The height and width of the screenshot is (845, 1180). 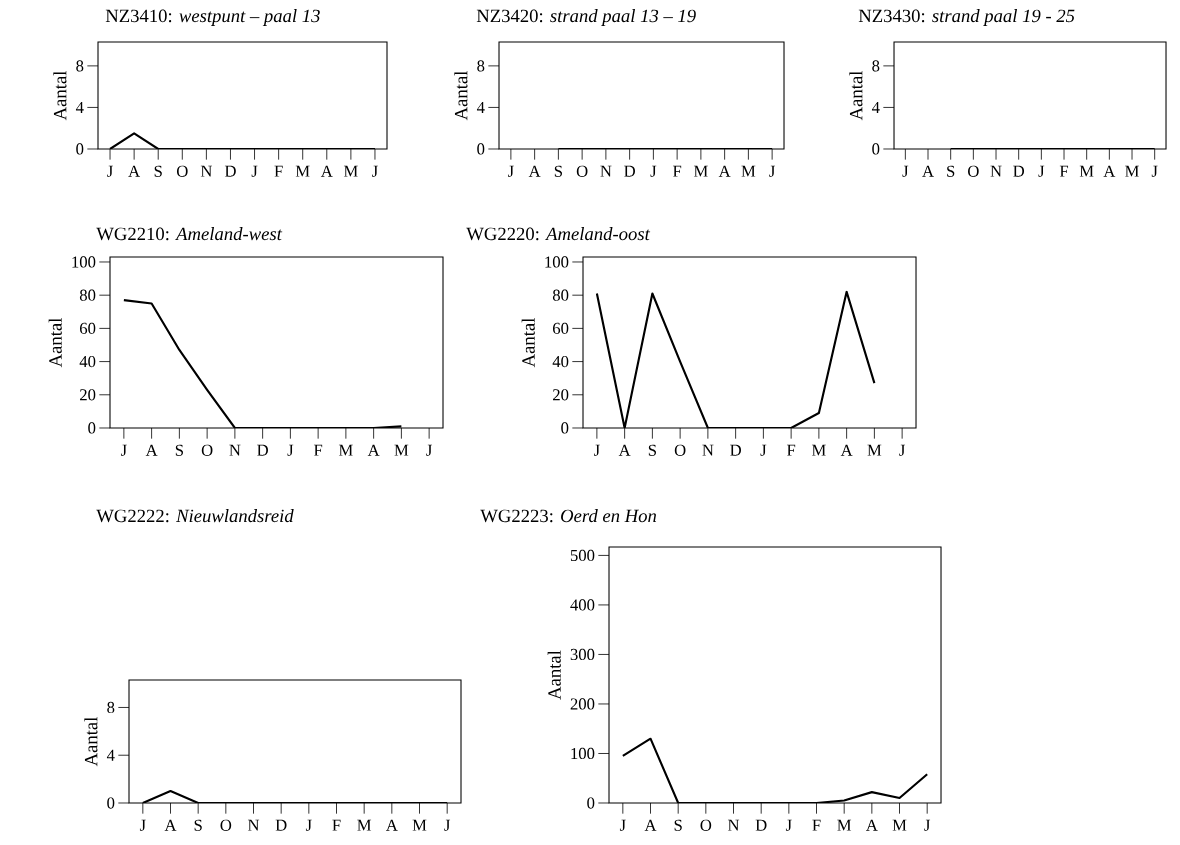 What do you see at coordinates (561, 395) in the screenshot?
I see `y-tick-label: 20` at bounding box center [561, 395].